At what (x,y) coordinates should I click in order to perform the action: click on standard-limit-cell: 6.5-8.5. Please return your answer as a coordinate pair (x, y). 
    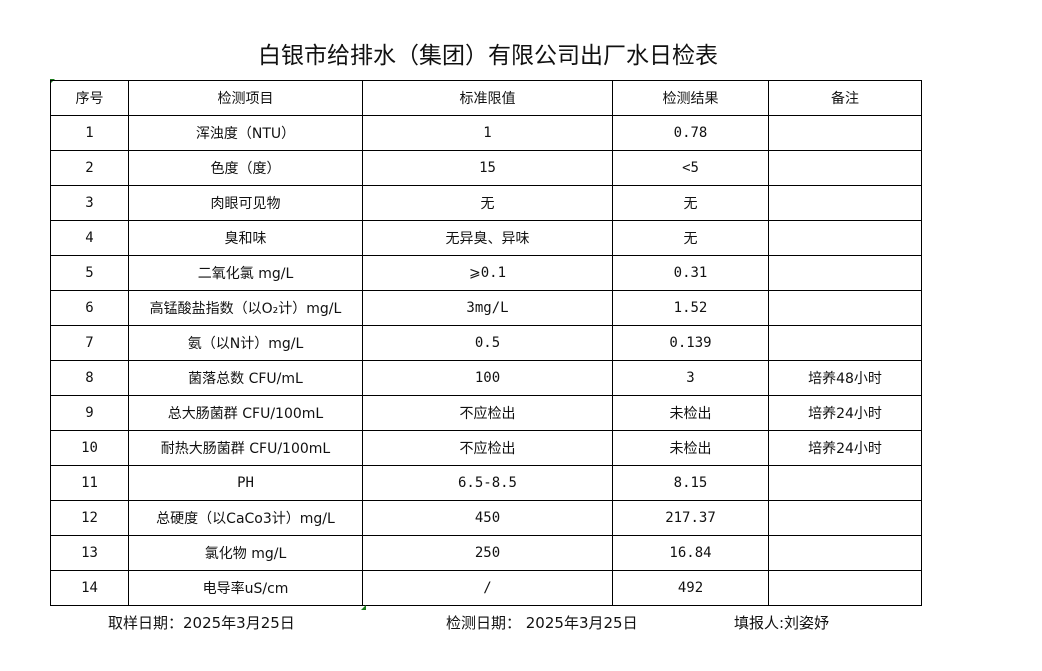
    Looking at the image, I should click on (487, 483).